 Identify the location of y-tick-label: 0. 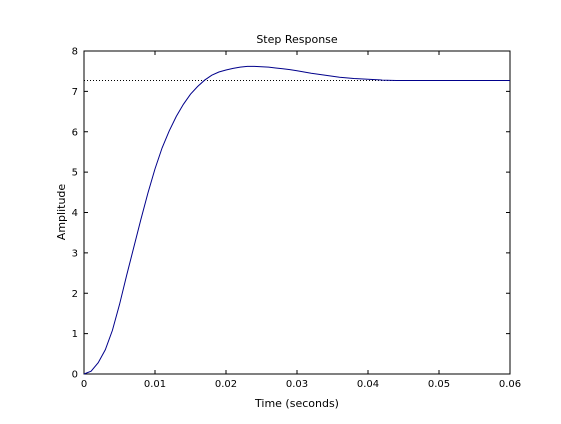
(75, 375).